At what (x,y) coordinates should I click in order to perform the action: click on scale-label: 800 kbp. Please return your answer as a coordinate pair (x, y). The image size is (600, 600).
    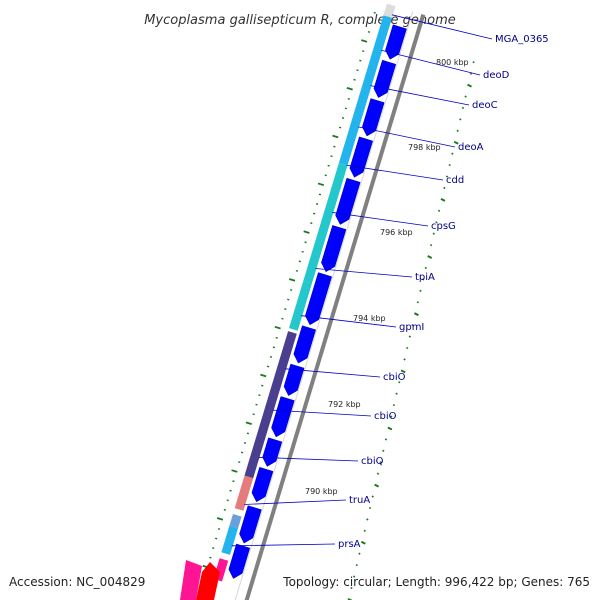
    Looking at the image, I should click on (452, 62).